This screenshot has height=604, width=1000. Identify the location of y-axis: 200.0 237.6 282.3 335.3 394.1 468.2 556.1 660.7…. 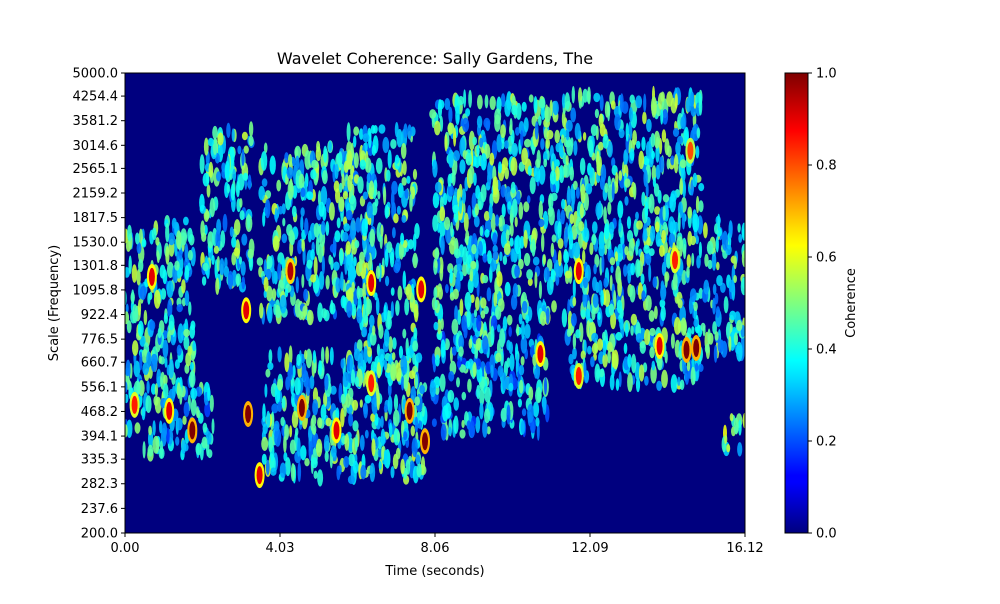
(99, 304).